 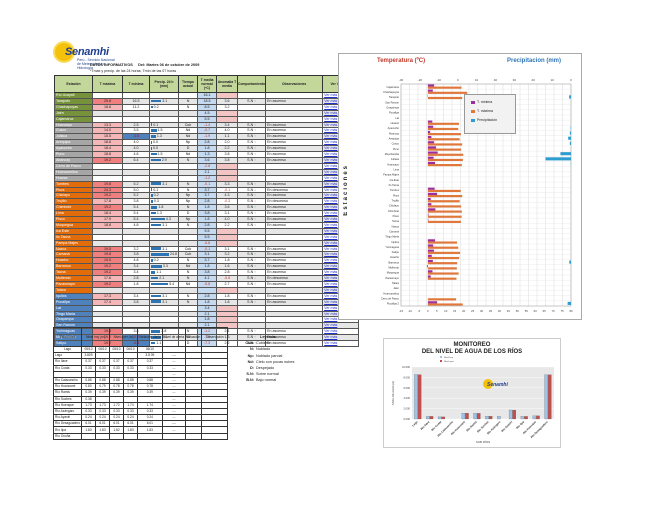 I want to click on empty-cell, so click(x=194, y=436).